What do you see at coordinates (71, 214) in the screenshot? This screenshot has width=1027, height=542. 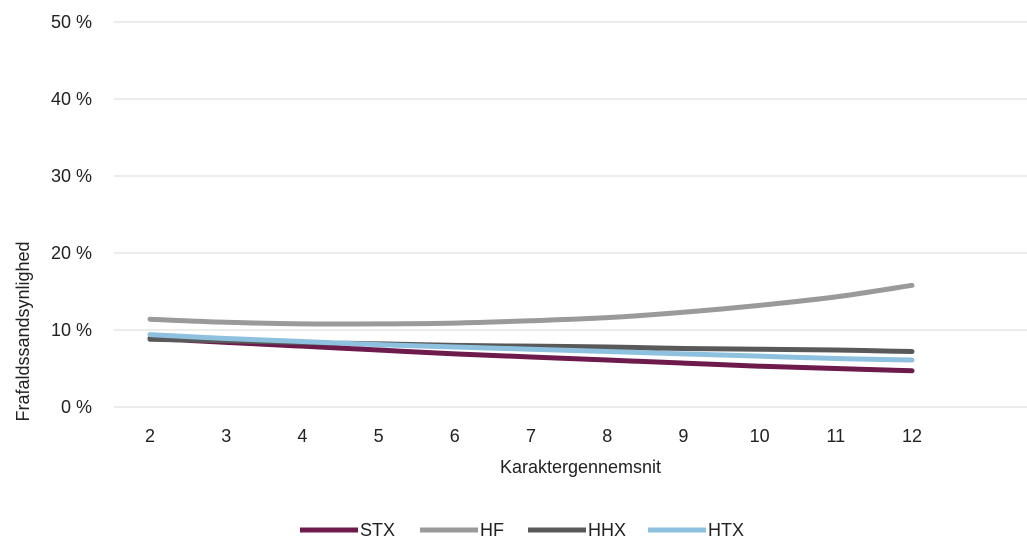 I see `y-axis-ticks: 0 % 10 % 20 % 30 % 40 % 50 %` at bounding box center [71, 214].